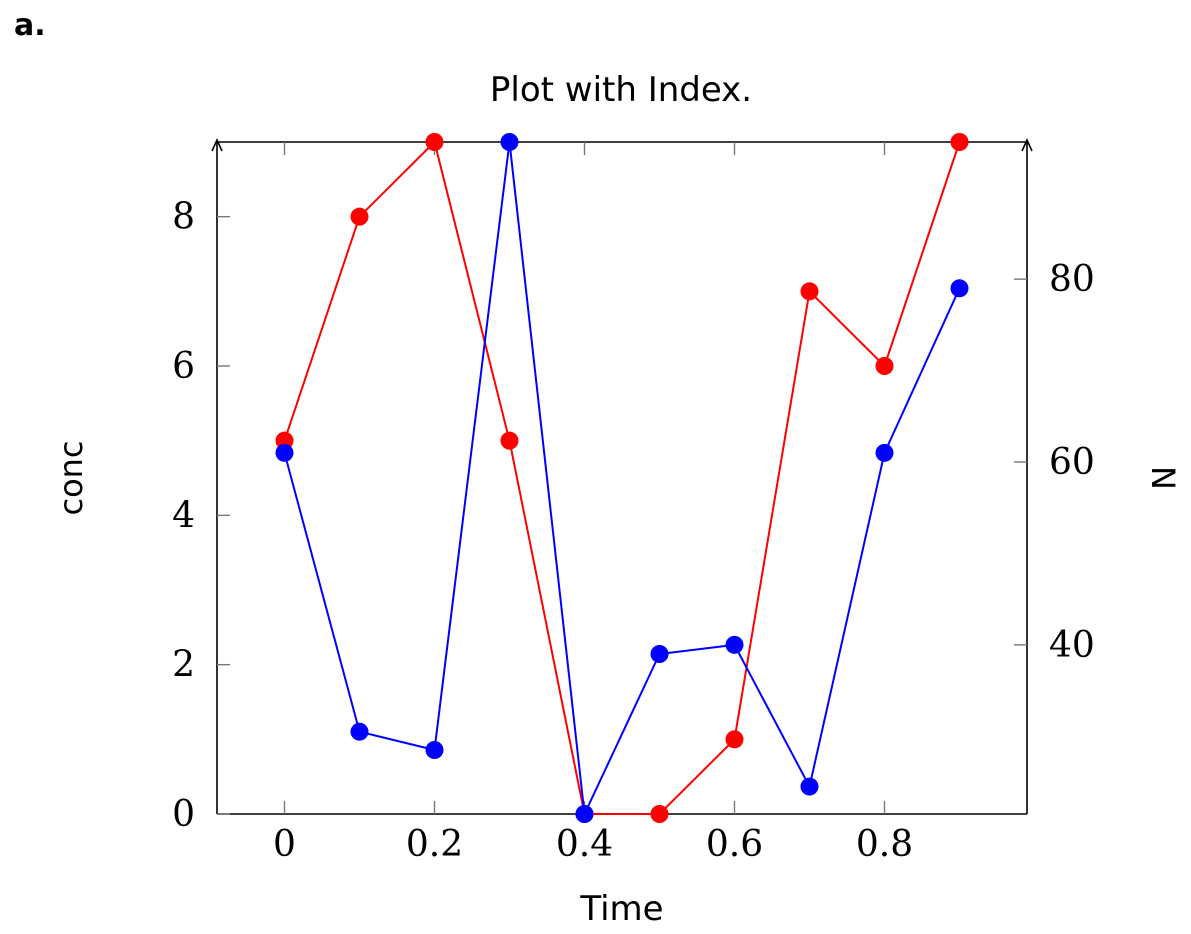 This screenshot has height=934, width=1191. I want to click on y-right-tick-label: 60, so click(1072, 462).